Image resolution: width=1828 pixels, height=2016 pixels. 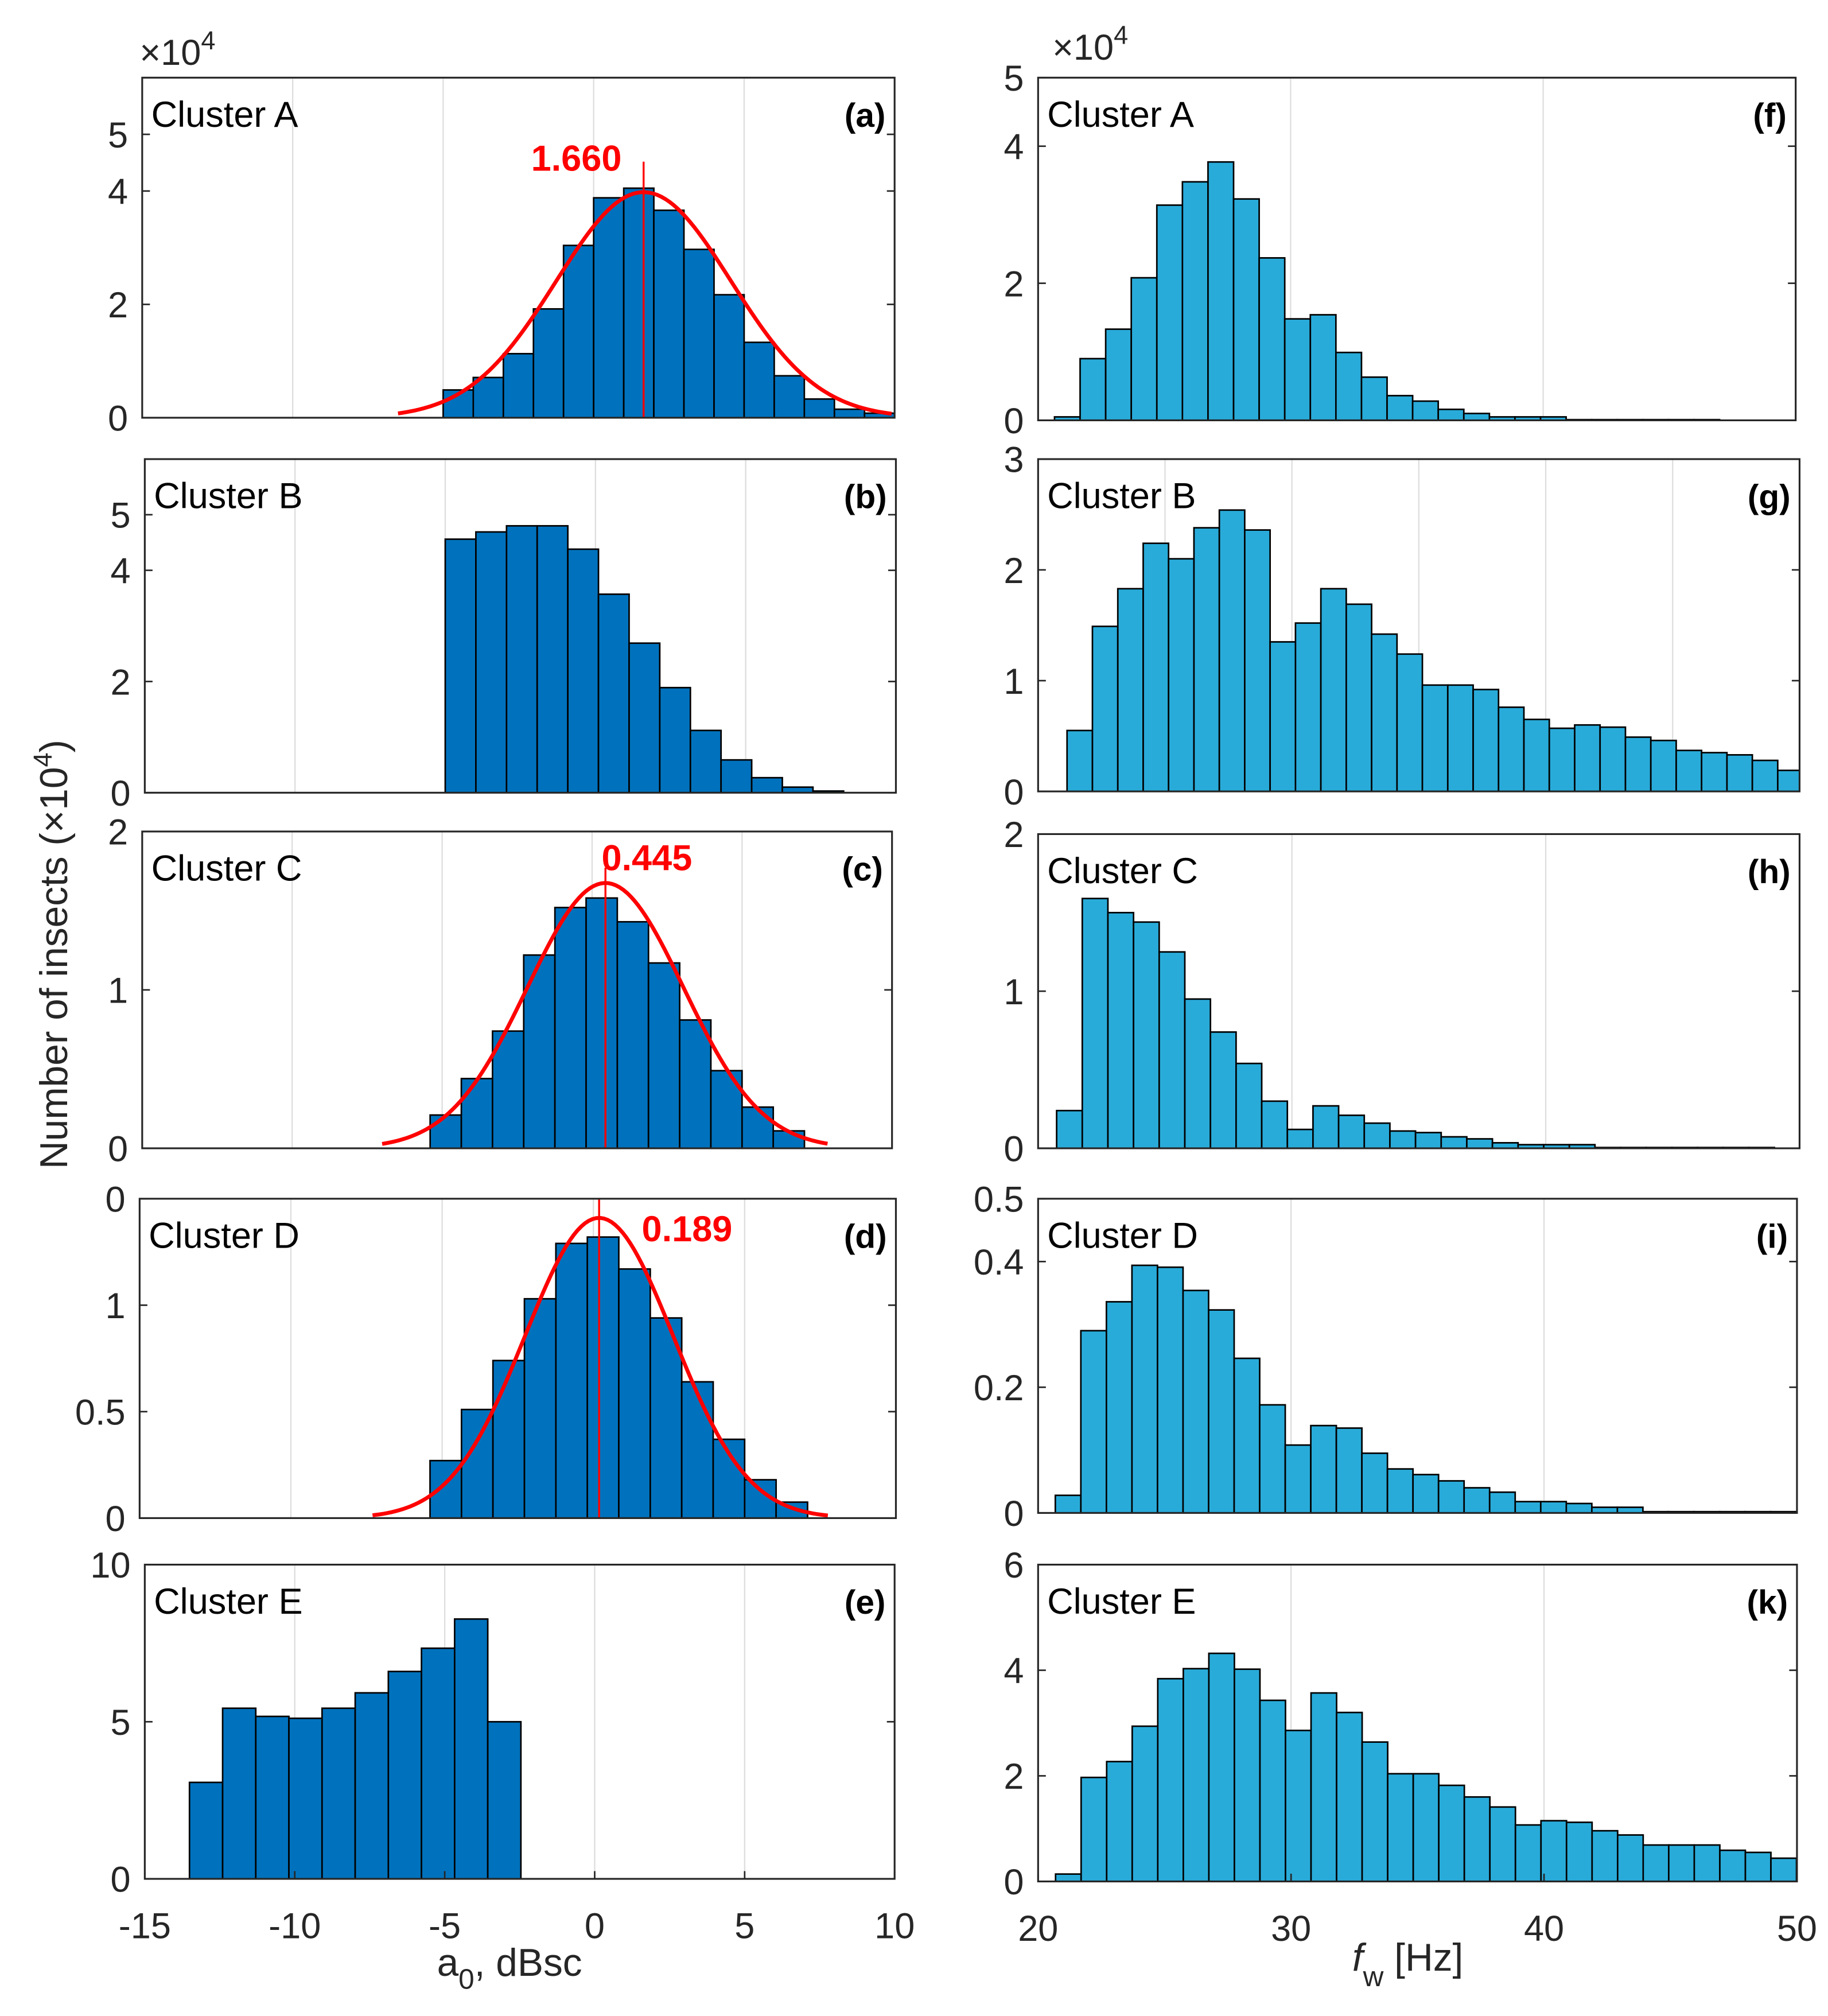 I want to click on x-tick-label: 50, so click(x=1797, y=1929).